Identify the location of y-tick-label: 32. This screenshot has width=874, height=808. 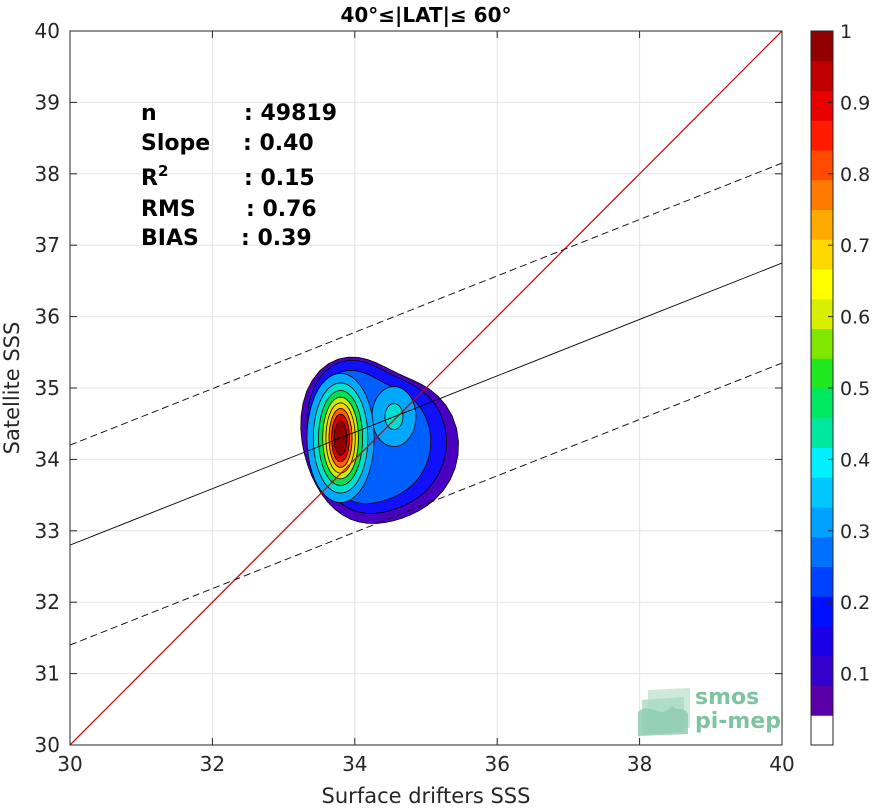
(47, 602).